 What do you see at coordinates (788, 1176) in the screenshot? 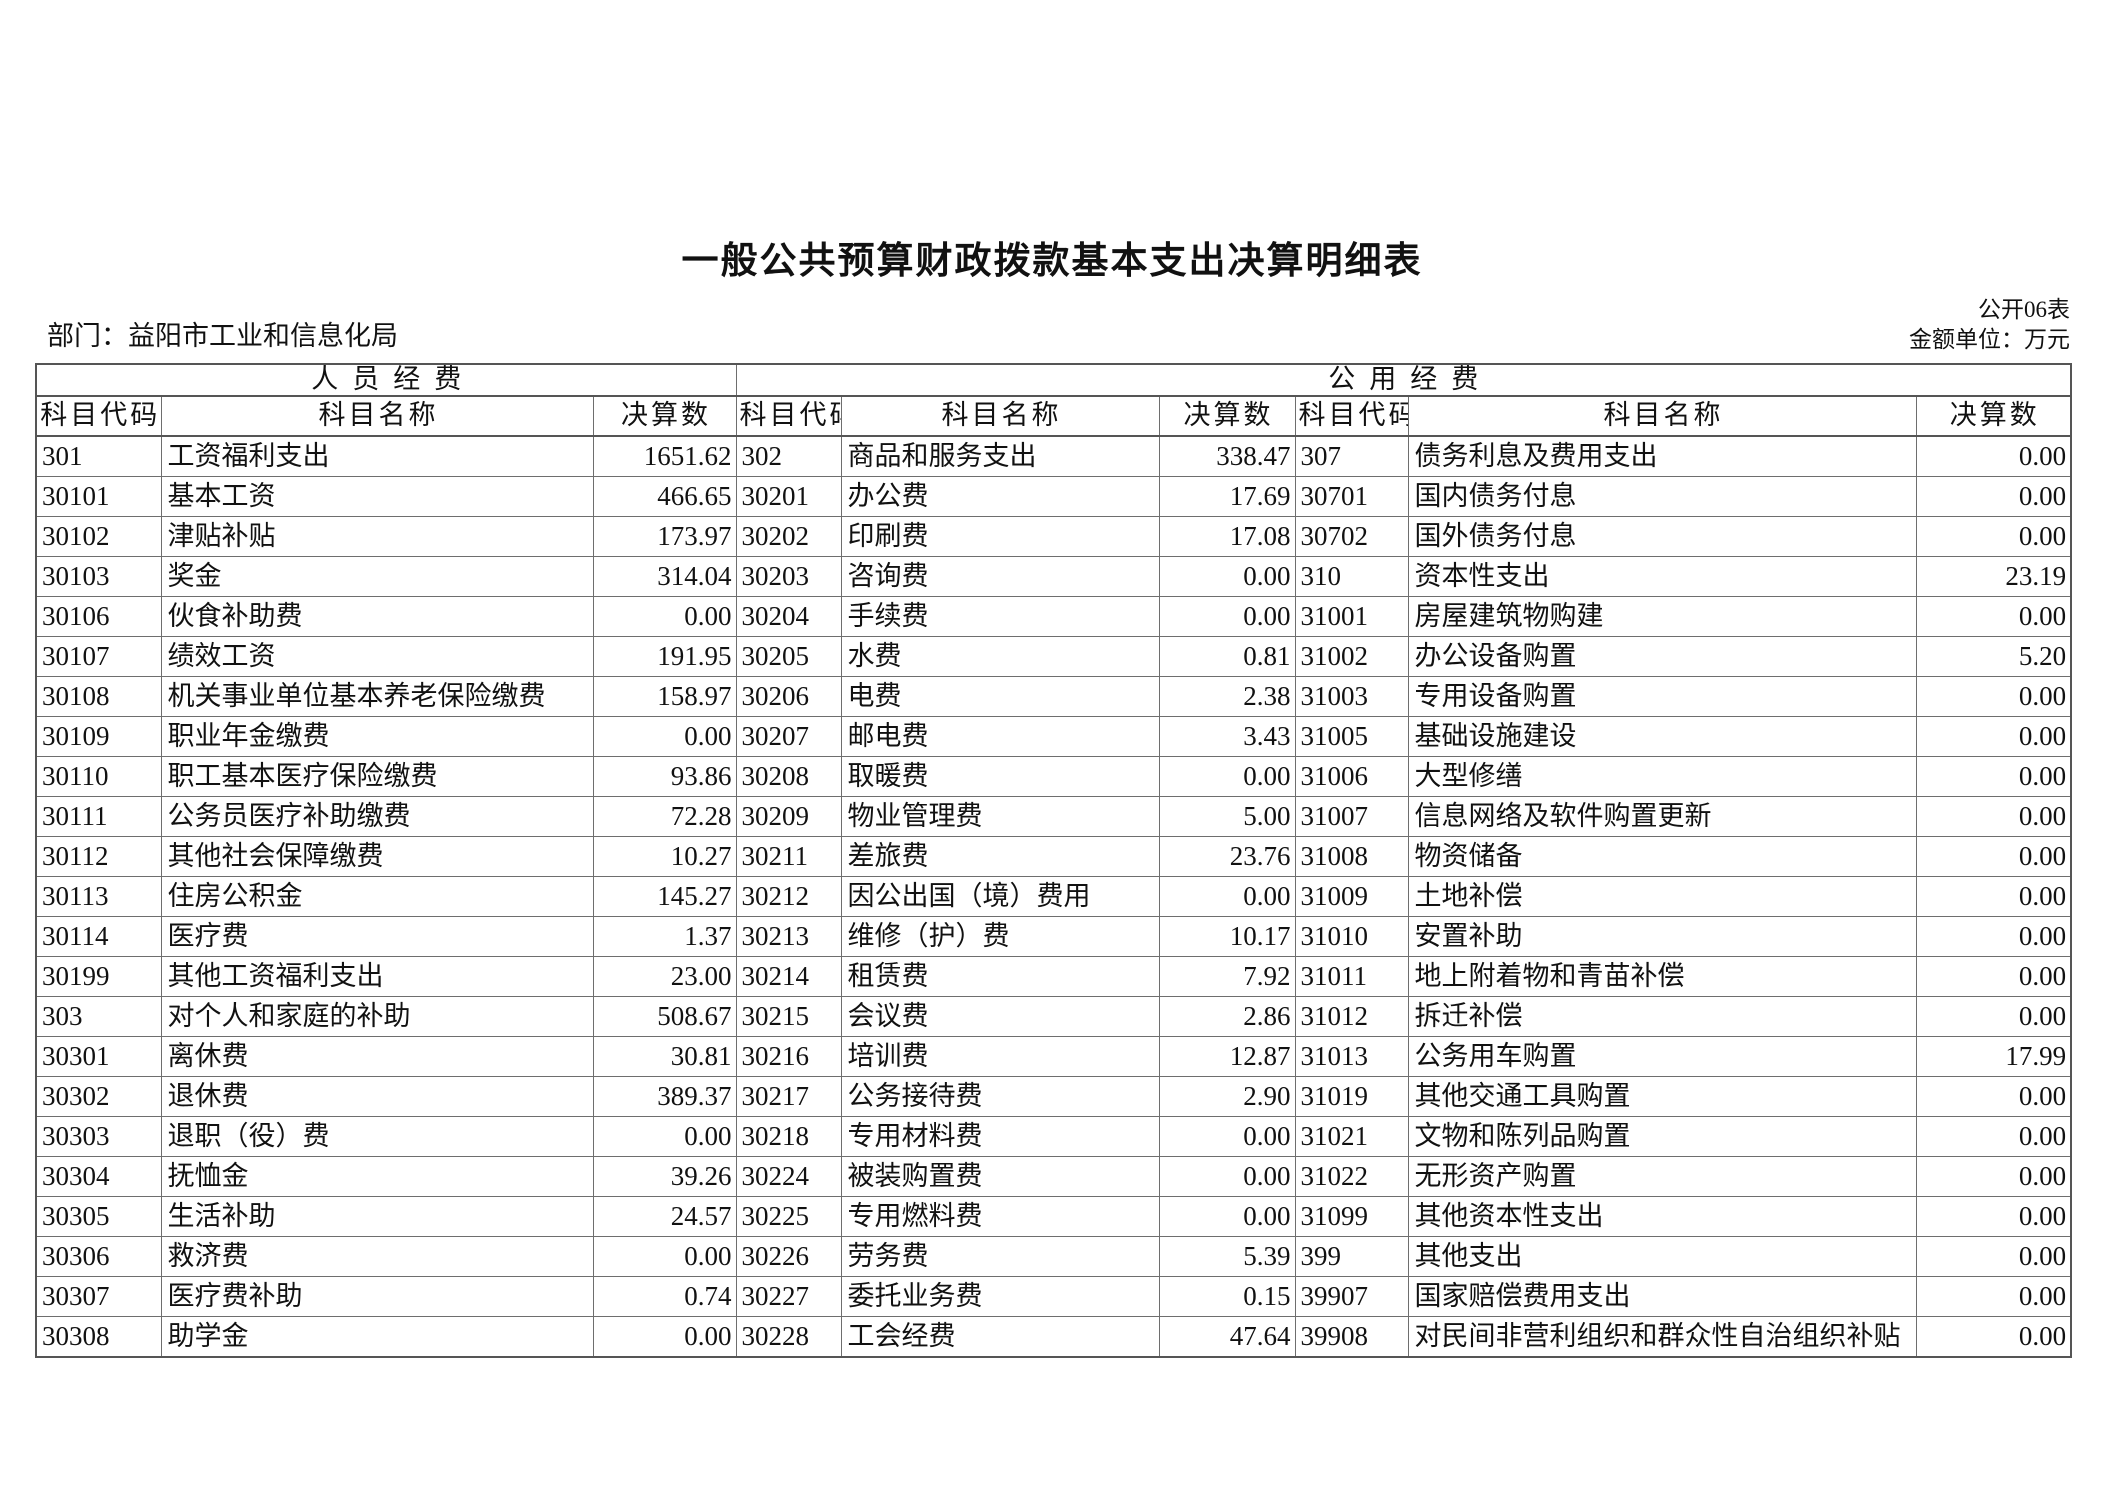
I see `group2-code-cell: 30224` at bounding box center [788, 1176].